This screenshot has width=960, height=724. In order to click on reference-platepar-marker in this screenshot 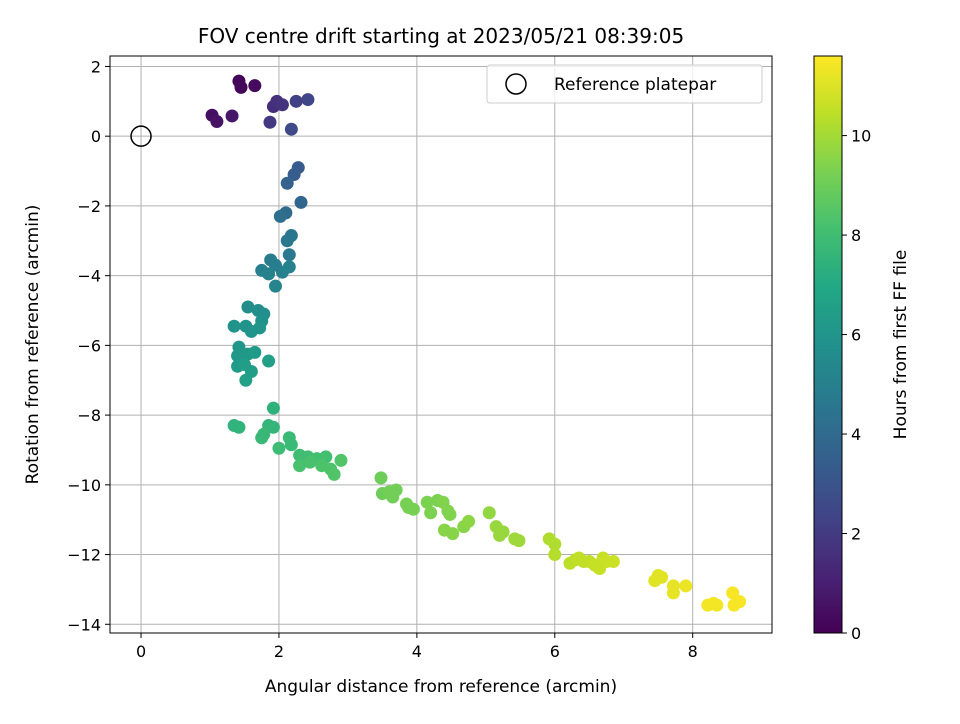, I will do `click(141, 136)`.